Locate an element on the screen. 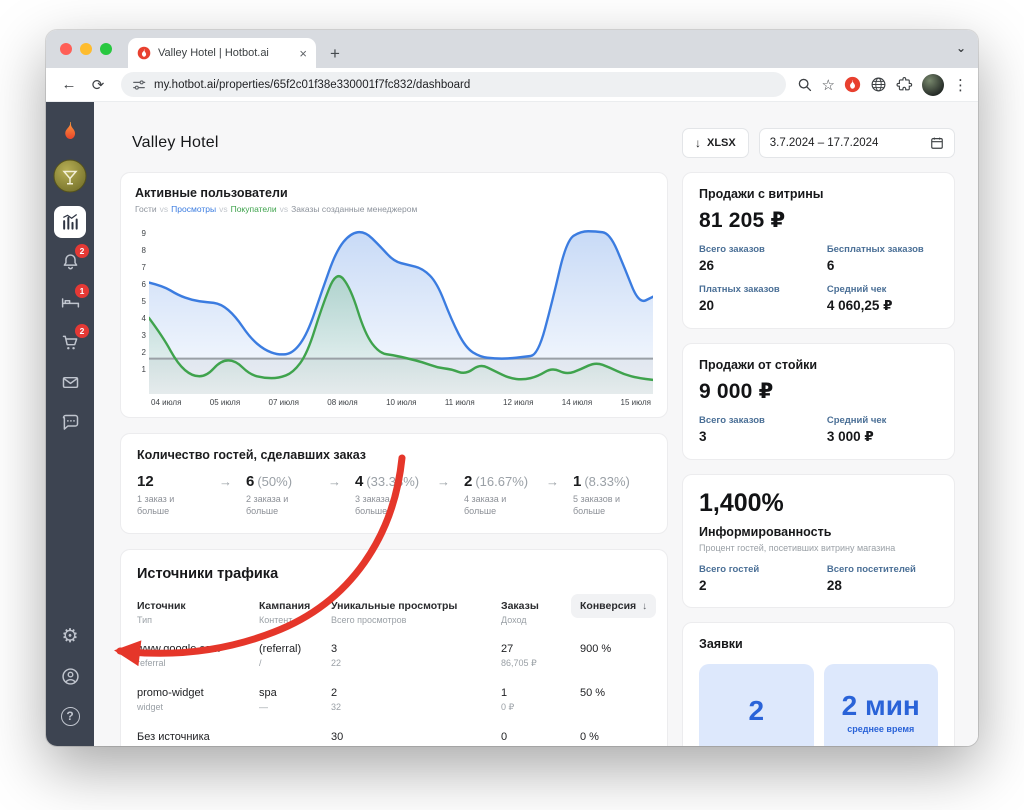  sidebar-item-bookings: 1 is located at coordinates (70, 302).